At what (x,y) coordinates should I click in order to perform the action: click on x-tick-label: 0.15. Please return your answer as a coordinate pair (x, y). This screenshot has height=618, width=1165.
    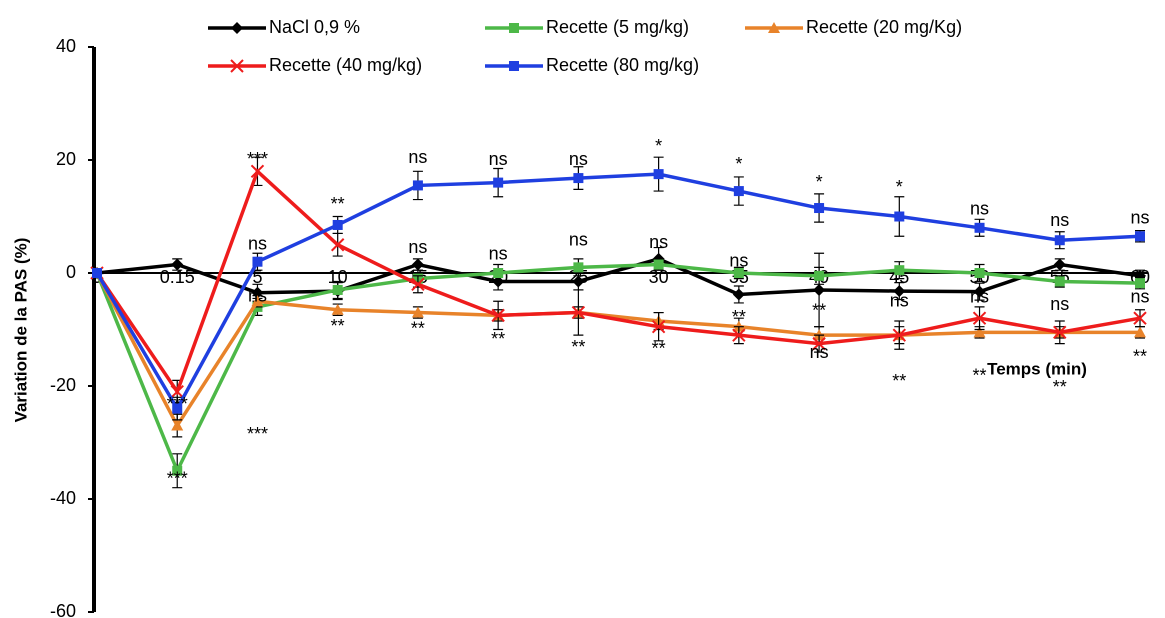
    Looking at the image, I should click on (177, 277).